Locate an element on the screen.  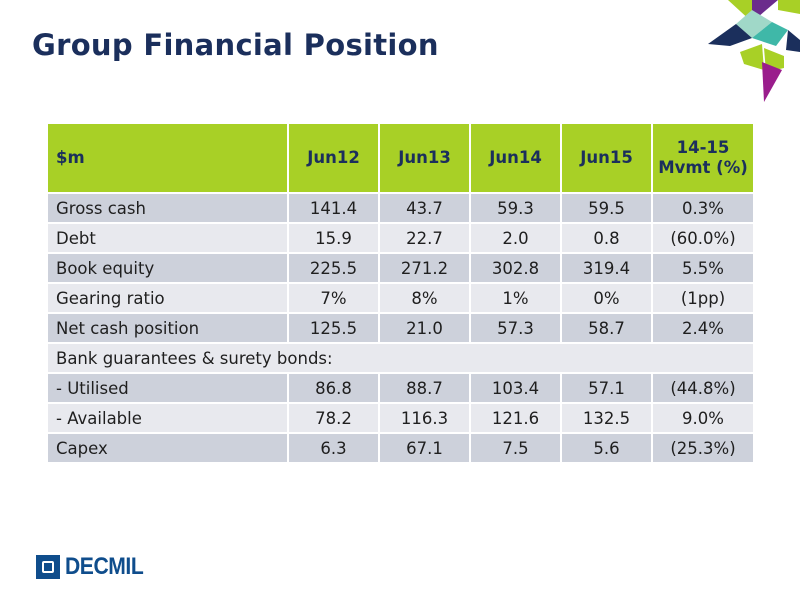
table-row: Debt 15.9 22.7 2.0 0.8 (60.0%) is located at coordinates (400, 238).